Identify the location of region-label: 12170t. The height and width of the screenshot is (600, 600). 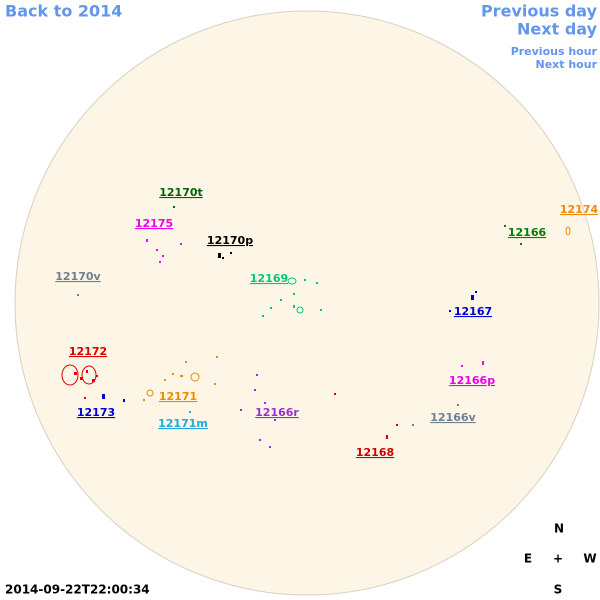
(181, 192).